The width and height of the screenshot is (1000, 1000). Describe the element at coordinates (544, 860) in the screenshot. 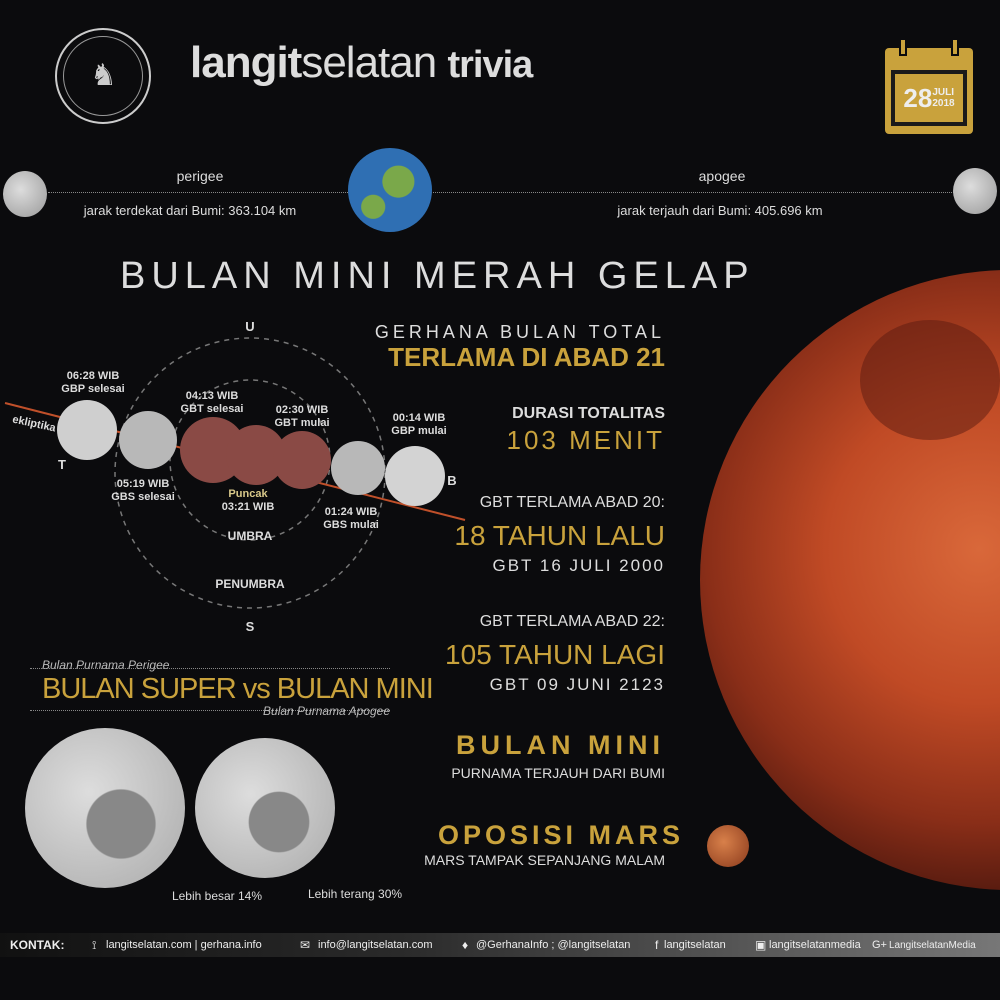

I see `fact-subtitle: MARS TAMPAK SEPANJANG MALAM` at that location.